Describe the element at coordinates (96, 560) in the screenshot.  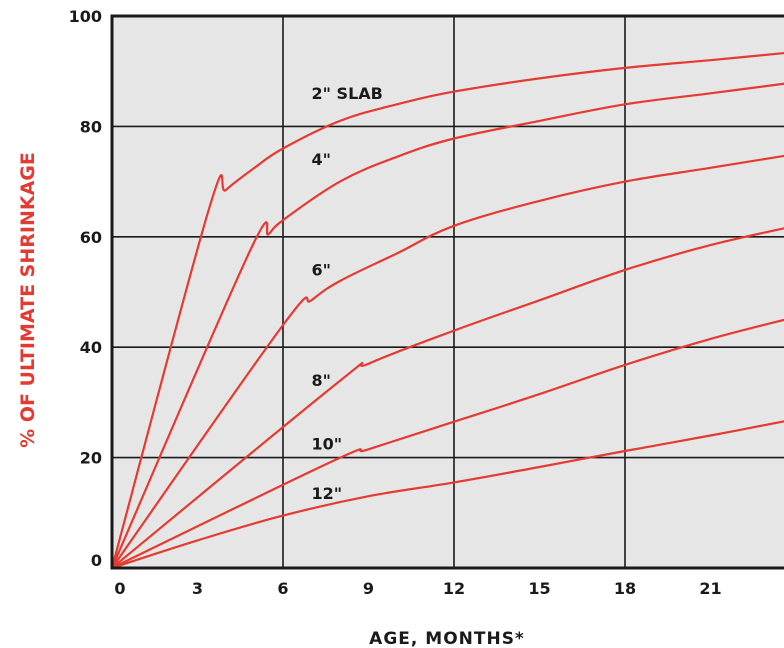
I see `y-tick-label: 0` at that location.